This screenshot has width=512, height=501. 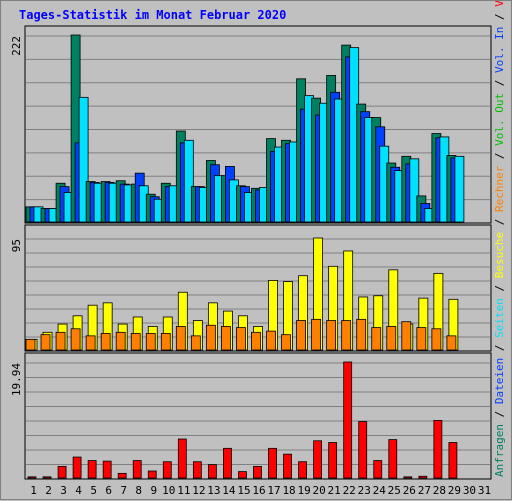 What do you see at coordinates (409, 490) in the screenshot?
I see `x-tick-label-day-26: 26` at bounding box center [409, 490].